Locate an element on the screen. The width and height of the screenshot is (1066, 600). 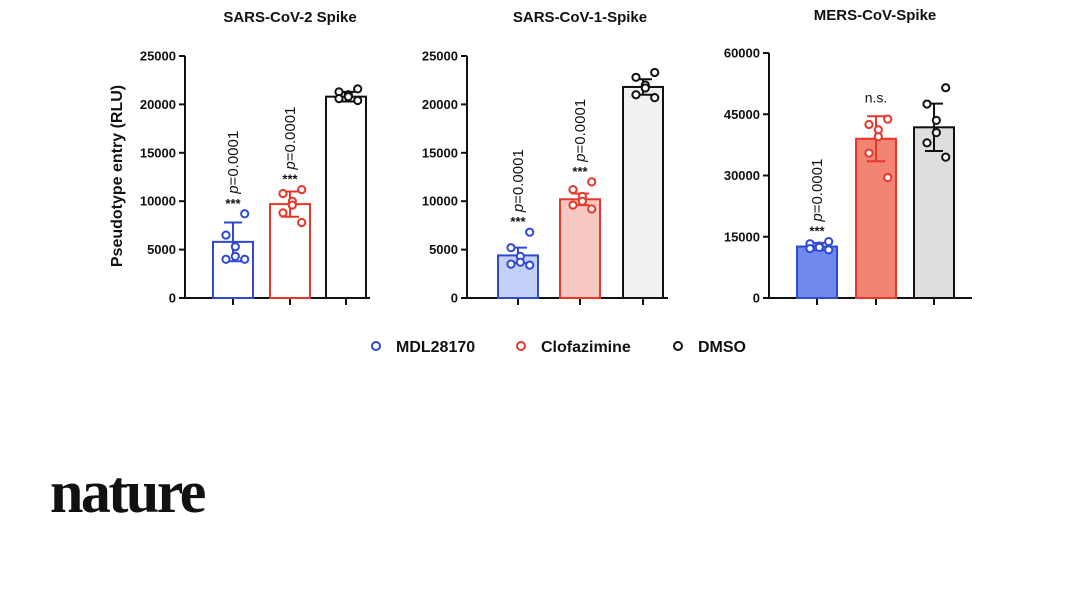
legend-label: MDL28170 is located at coordinates (435, 347).